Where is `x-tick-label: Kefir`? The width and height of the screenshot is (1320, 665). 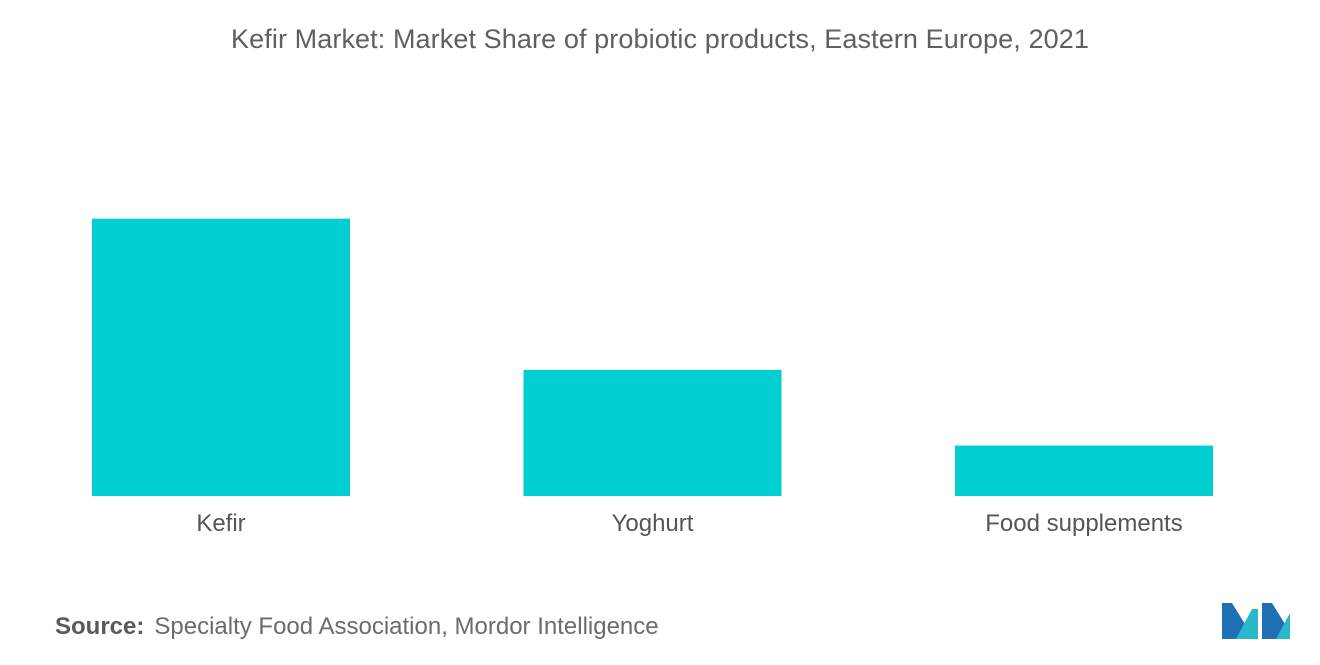 x-tick-label: Kefir is located at coordinates (220, 523).